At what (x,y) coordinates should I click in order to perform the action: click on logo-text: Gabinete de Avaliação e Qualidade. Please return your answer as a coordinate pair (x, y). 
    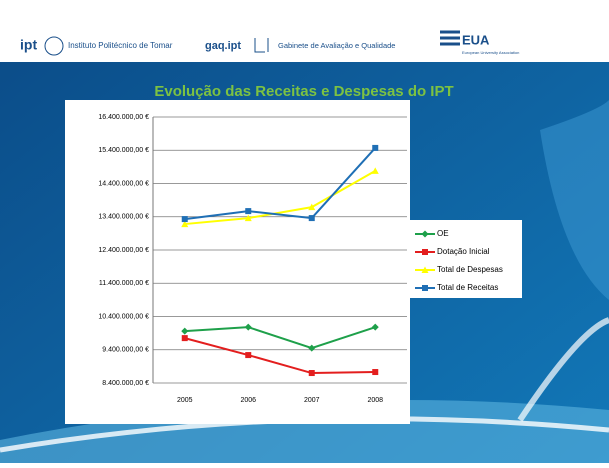
    Looking at the image, I should click on (336, 45).